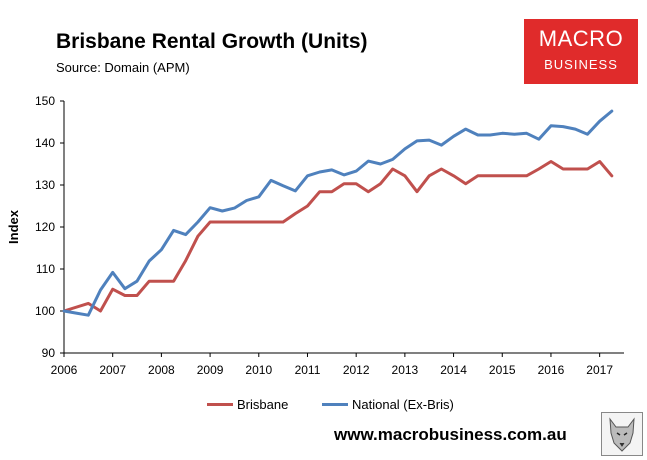  What do you see at coordinates (356, 370) in the screenshot?
I see `x-tick-label: 2012` at bounding box center [356, 370].